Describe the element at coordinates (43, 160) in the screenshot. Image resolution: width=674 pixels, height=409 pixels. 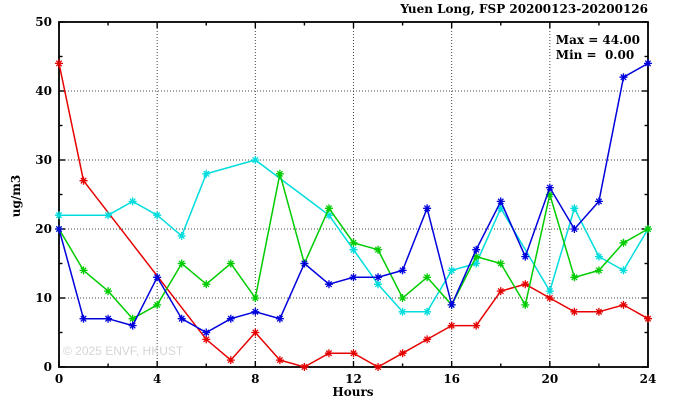
I see `y-tick-label: 30` at that location.